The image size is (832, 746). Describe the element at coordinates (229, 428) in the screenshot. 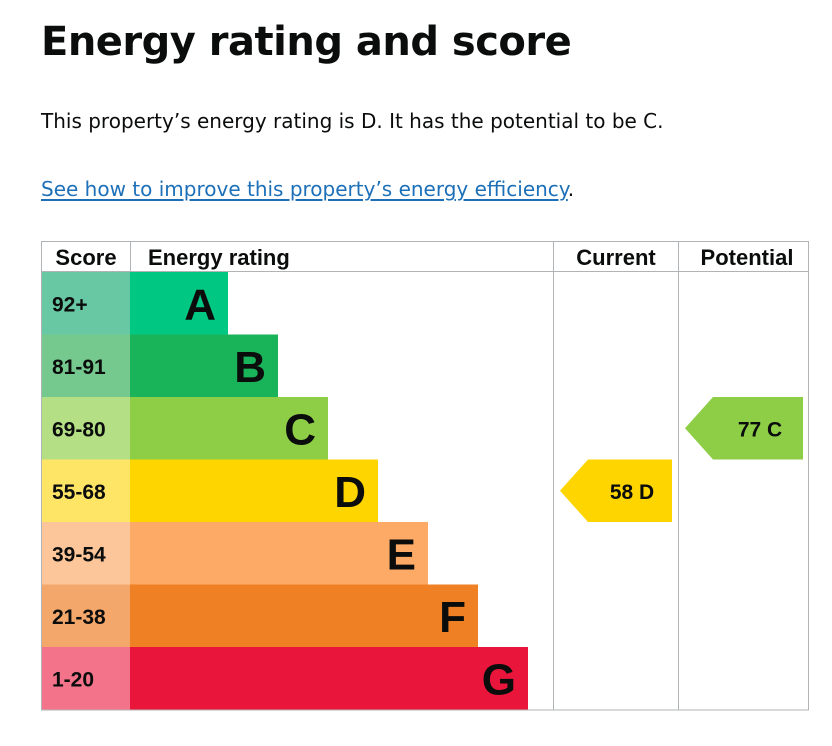

I see `rating-bar-c` at that location.